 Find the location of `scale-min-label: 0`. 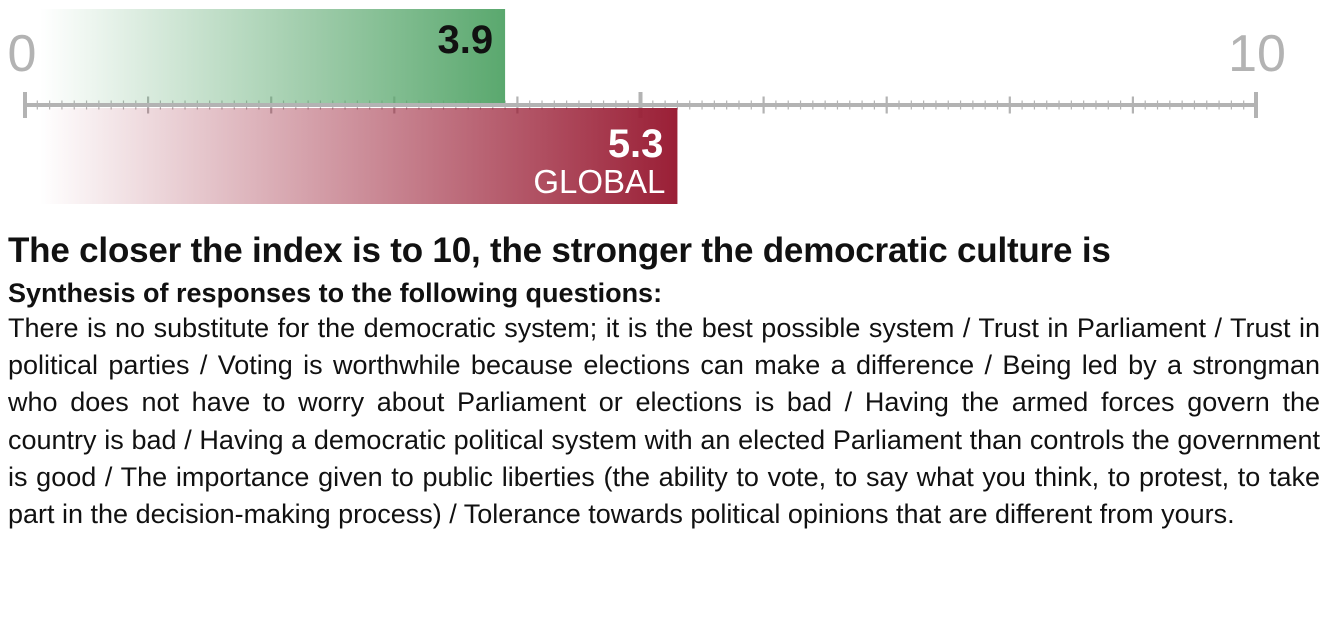

scale-min-label: 0 is located at coordinates (22, 54).